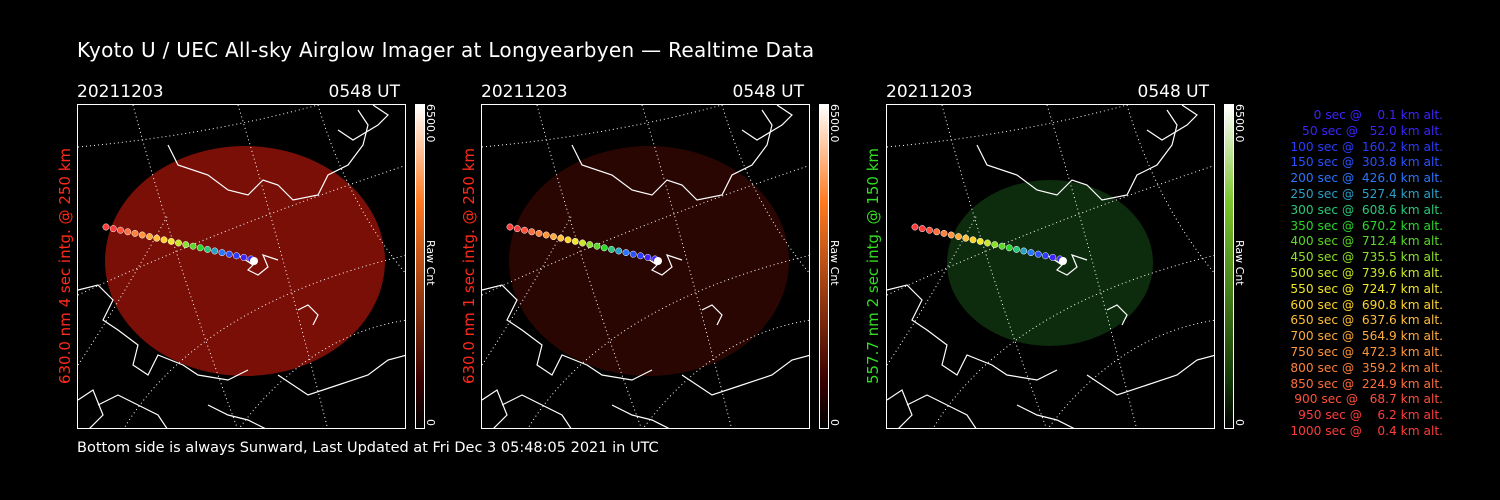 This screenshot has height=500, width=1500. I want to click on legend-row: 400 sec @ 712.4 km alt., so click(1364, 241).